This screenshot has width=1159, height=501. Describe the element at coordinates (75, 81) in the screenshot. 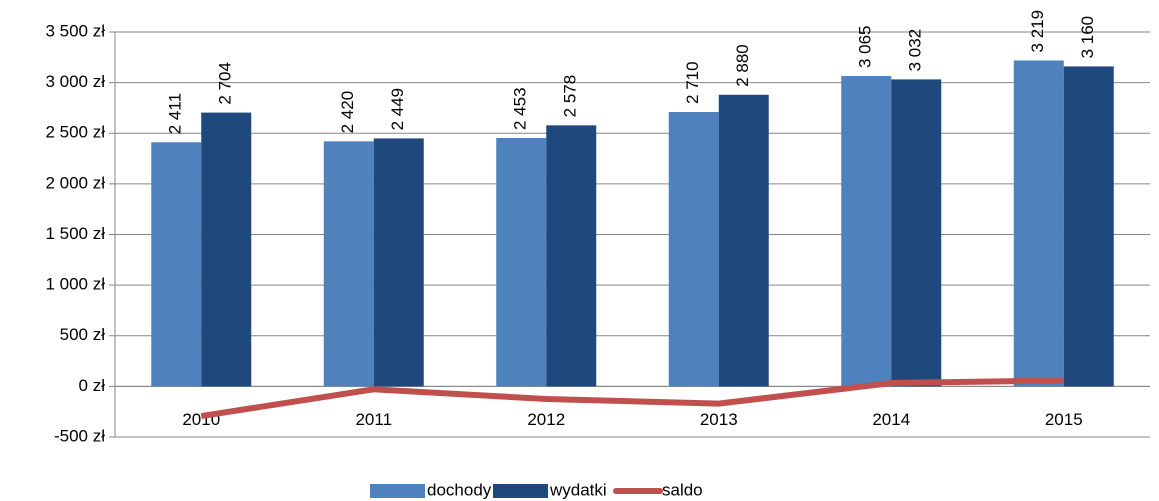

I see `y-tick-label: 3 000 zł` at that location.